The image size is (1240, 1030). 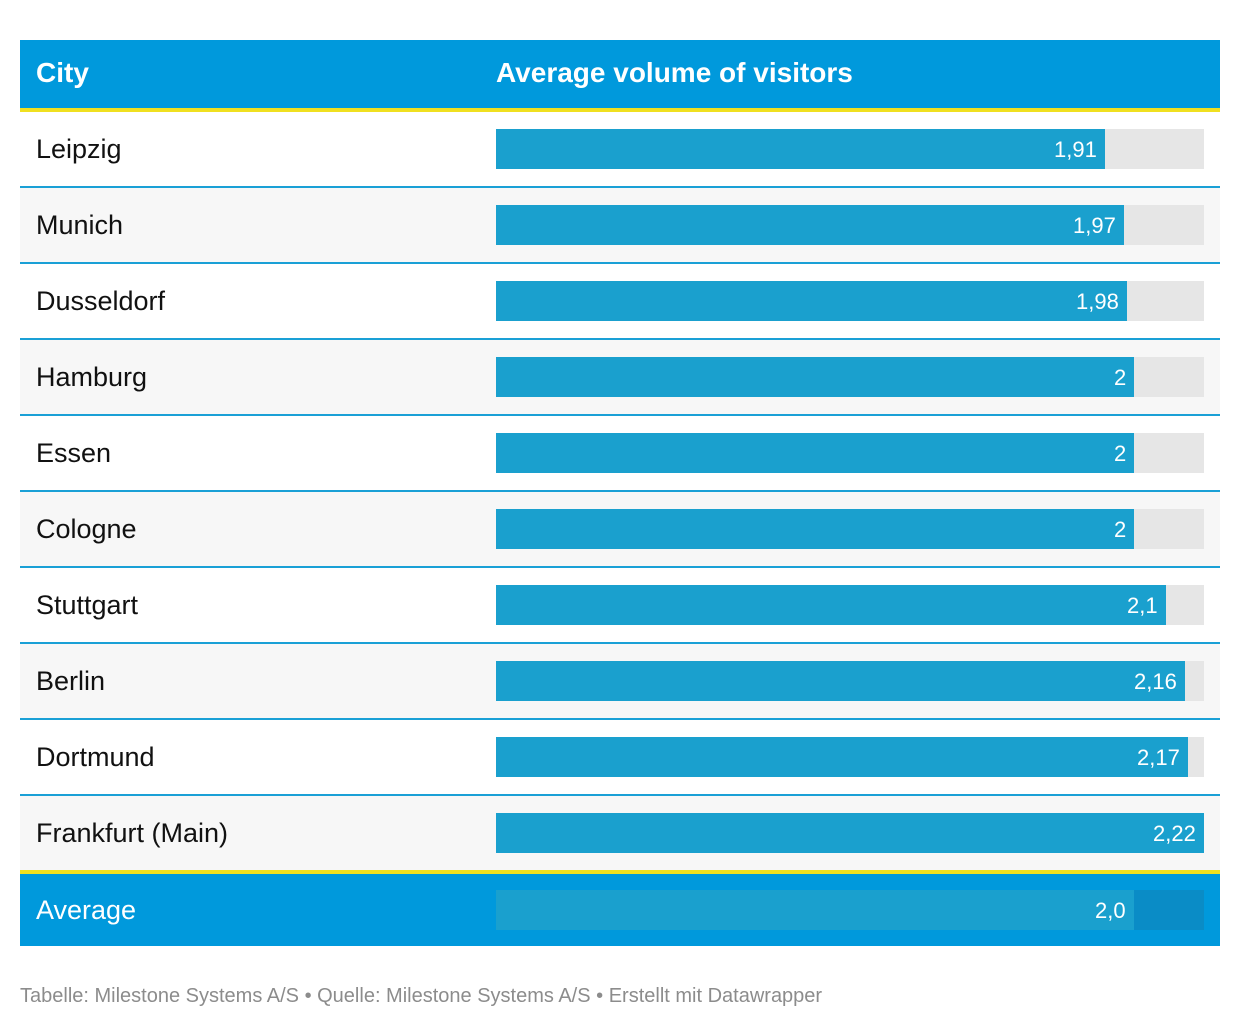 I want to click on city-name: Stuttgart, so click(x=87, y=605).